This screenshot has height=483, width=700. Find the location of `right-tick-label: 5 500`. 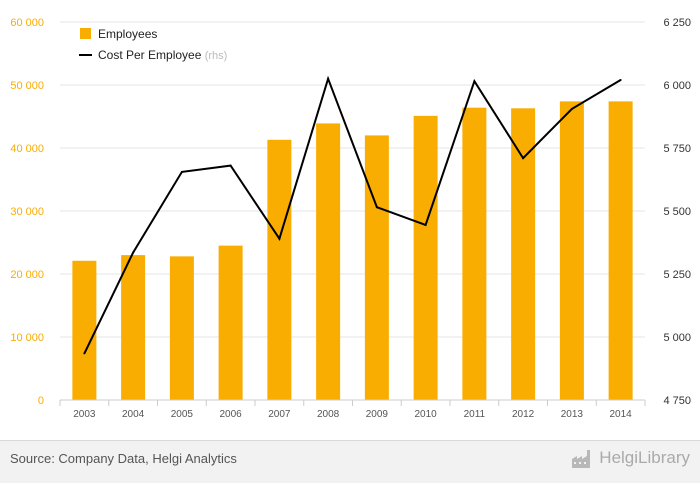

right-tick-label: 5 500 is located at coordinates (677, 212).